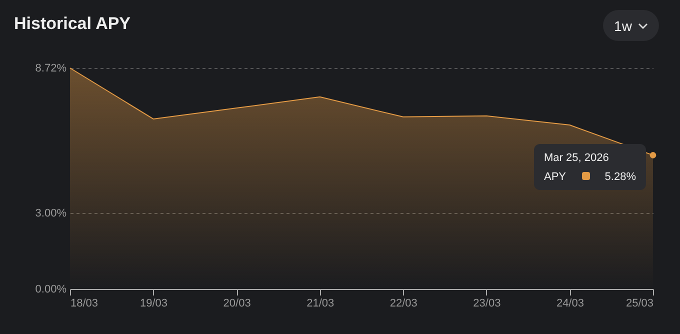  I want to click on x-tick-label: 24/03, so click(570, 304).